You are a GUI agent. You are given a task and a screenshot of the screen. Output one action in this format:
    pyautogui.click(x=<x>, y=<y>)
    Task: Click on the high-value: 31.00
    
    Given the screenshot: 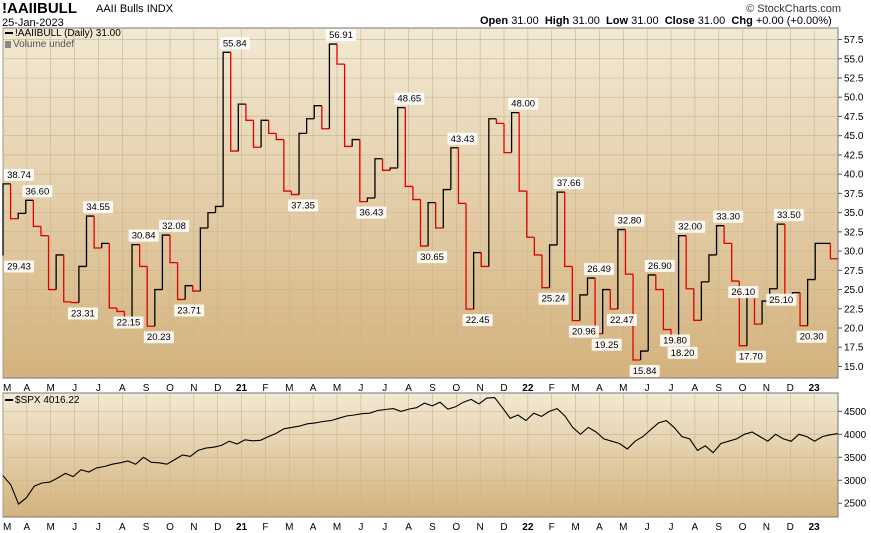 What is the action you would take?
    pyautogui.click(x=586, y=21)
    